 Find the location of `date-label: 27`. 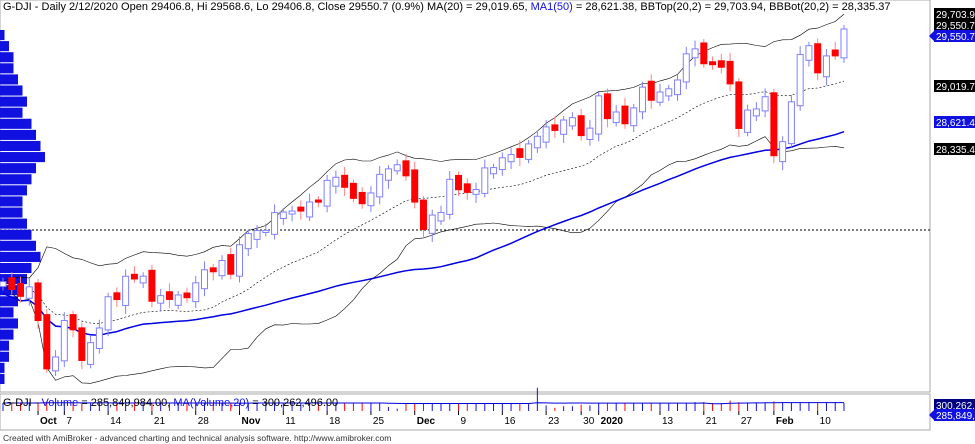

date-label: 27 is located at coordinates (747, 421).